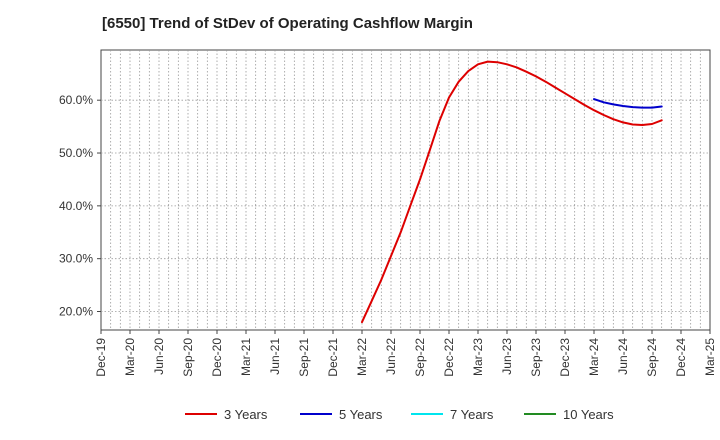 The image size is (720, 440). Describe the element at coordinates (275, 356) in the screenshot. I see `x-tick-label: Jun-21` at that location.